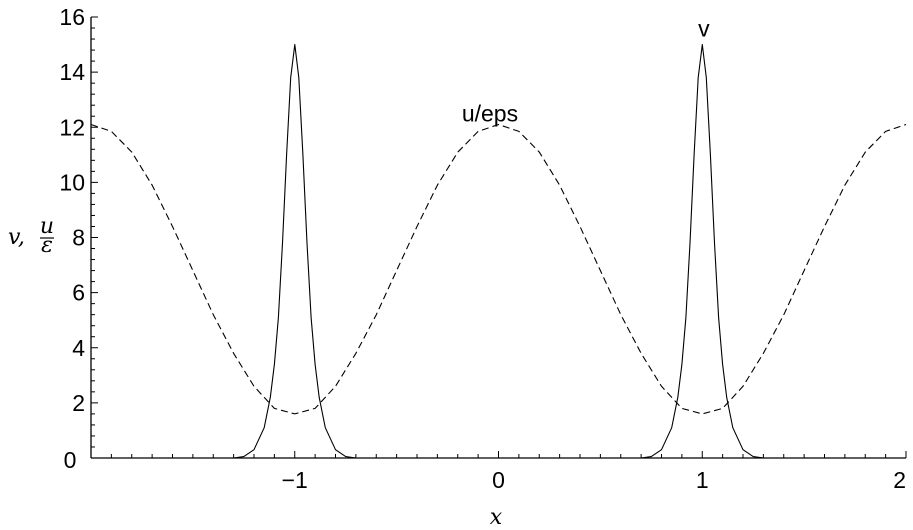 Image resolution: width=913 pixels, height=530 pixels. I want to click on y-tick-label: 16, so click(72, 17).